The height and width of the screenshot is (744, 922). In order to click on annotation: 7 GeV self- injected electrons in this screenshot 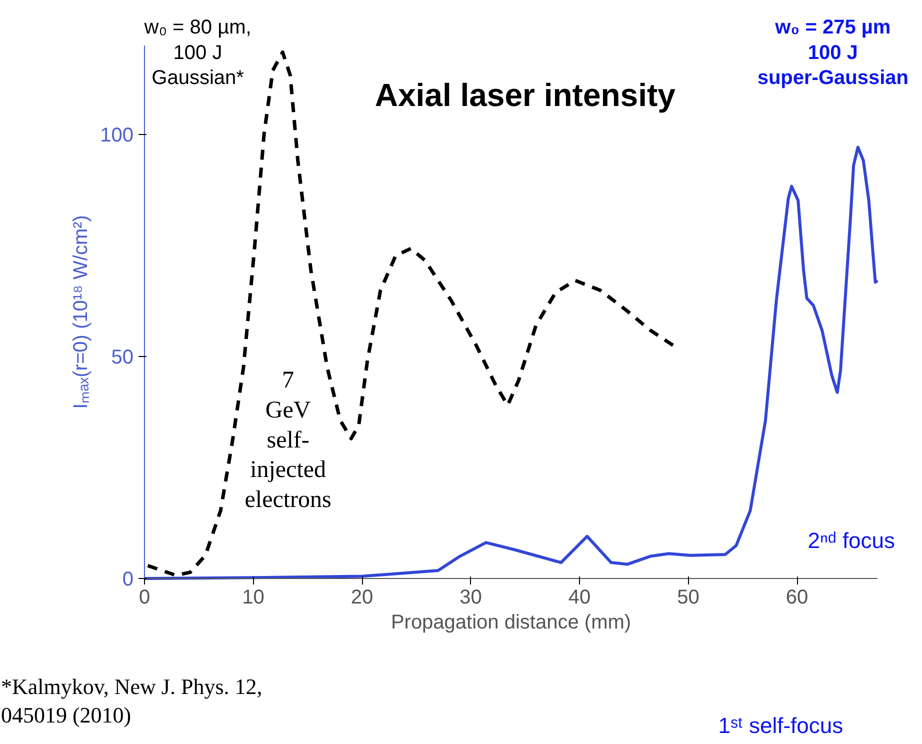, I will do `click(288, 441)`.